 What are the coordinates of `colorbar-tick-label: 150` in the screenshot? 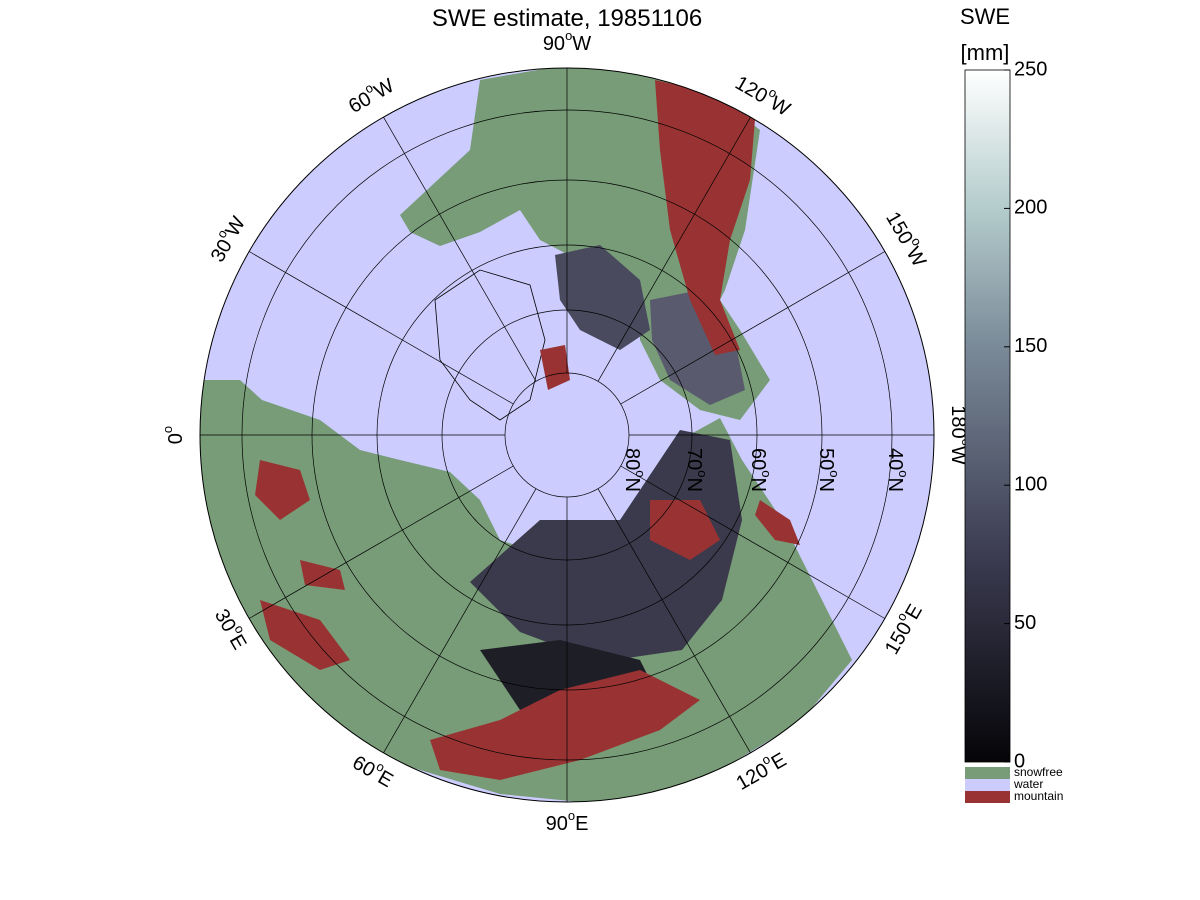 It's located at (1030, 346).